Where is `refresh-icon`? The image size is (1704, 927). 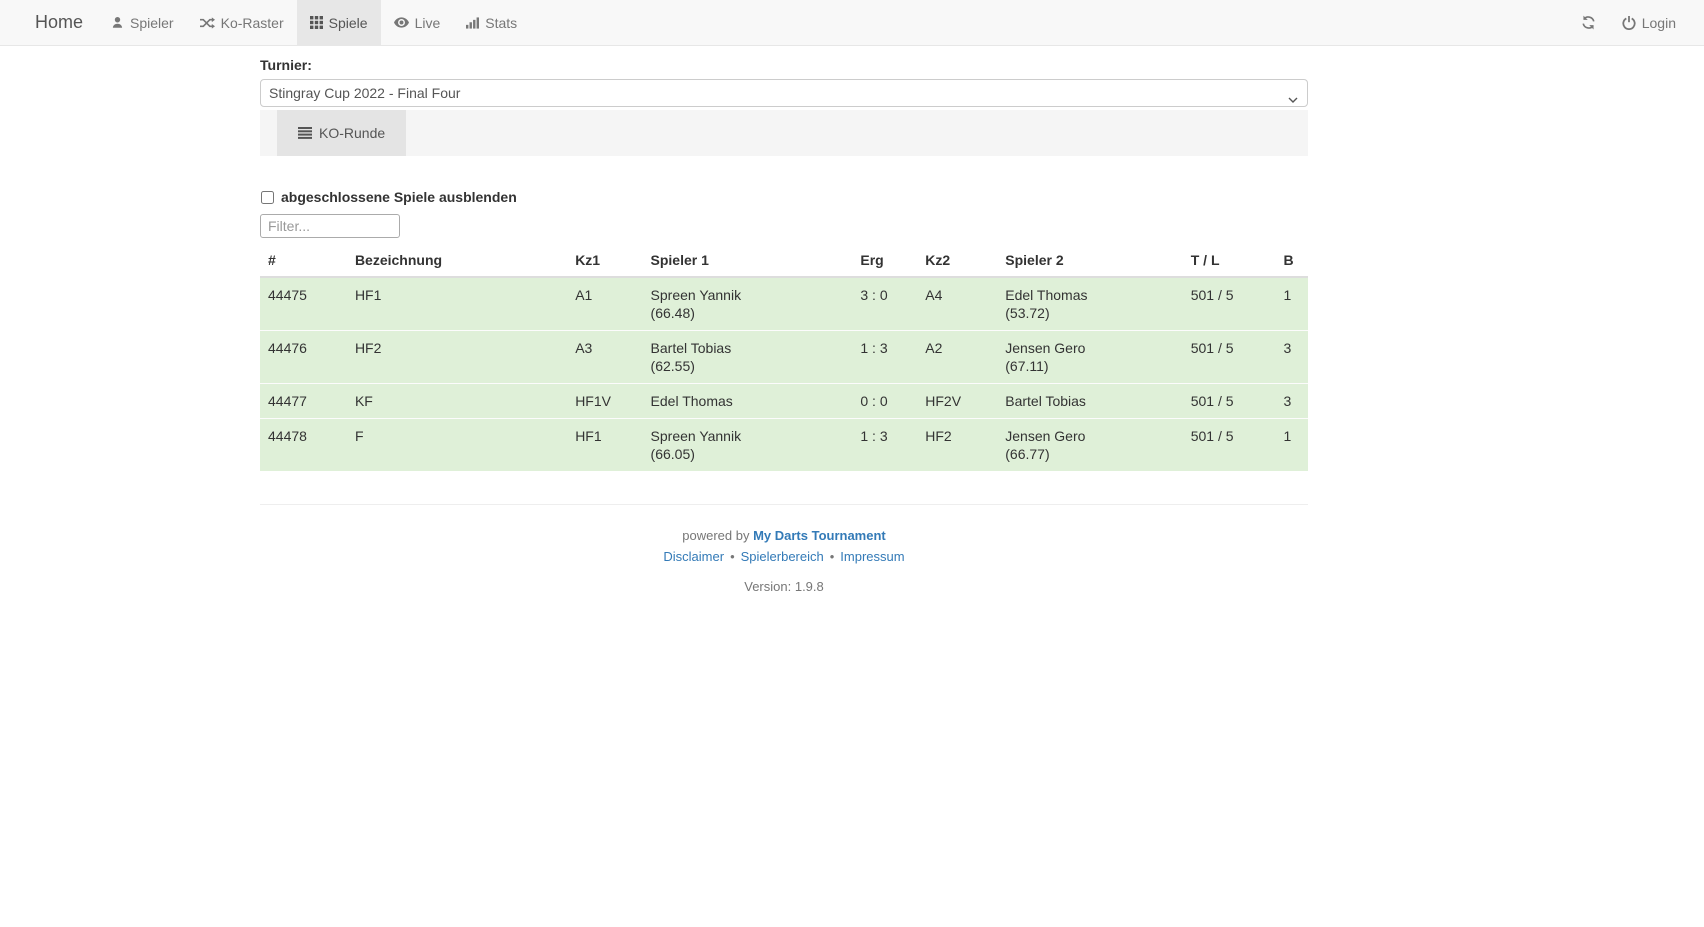
refresh-icon is located at coordinates (1588, 22).